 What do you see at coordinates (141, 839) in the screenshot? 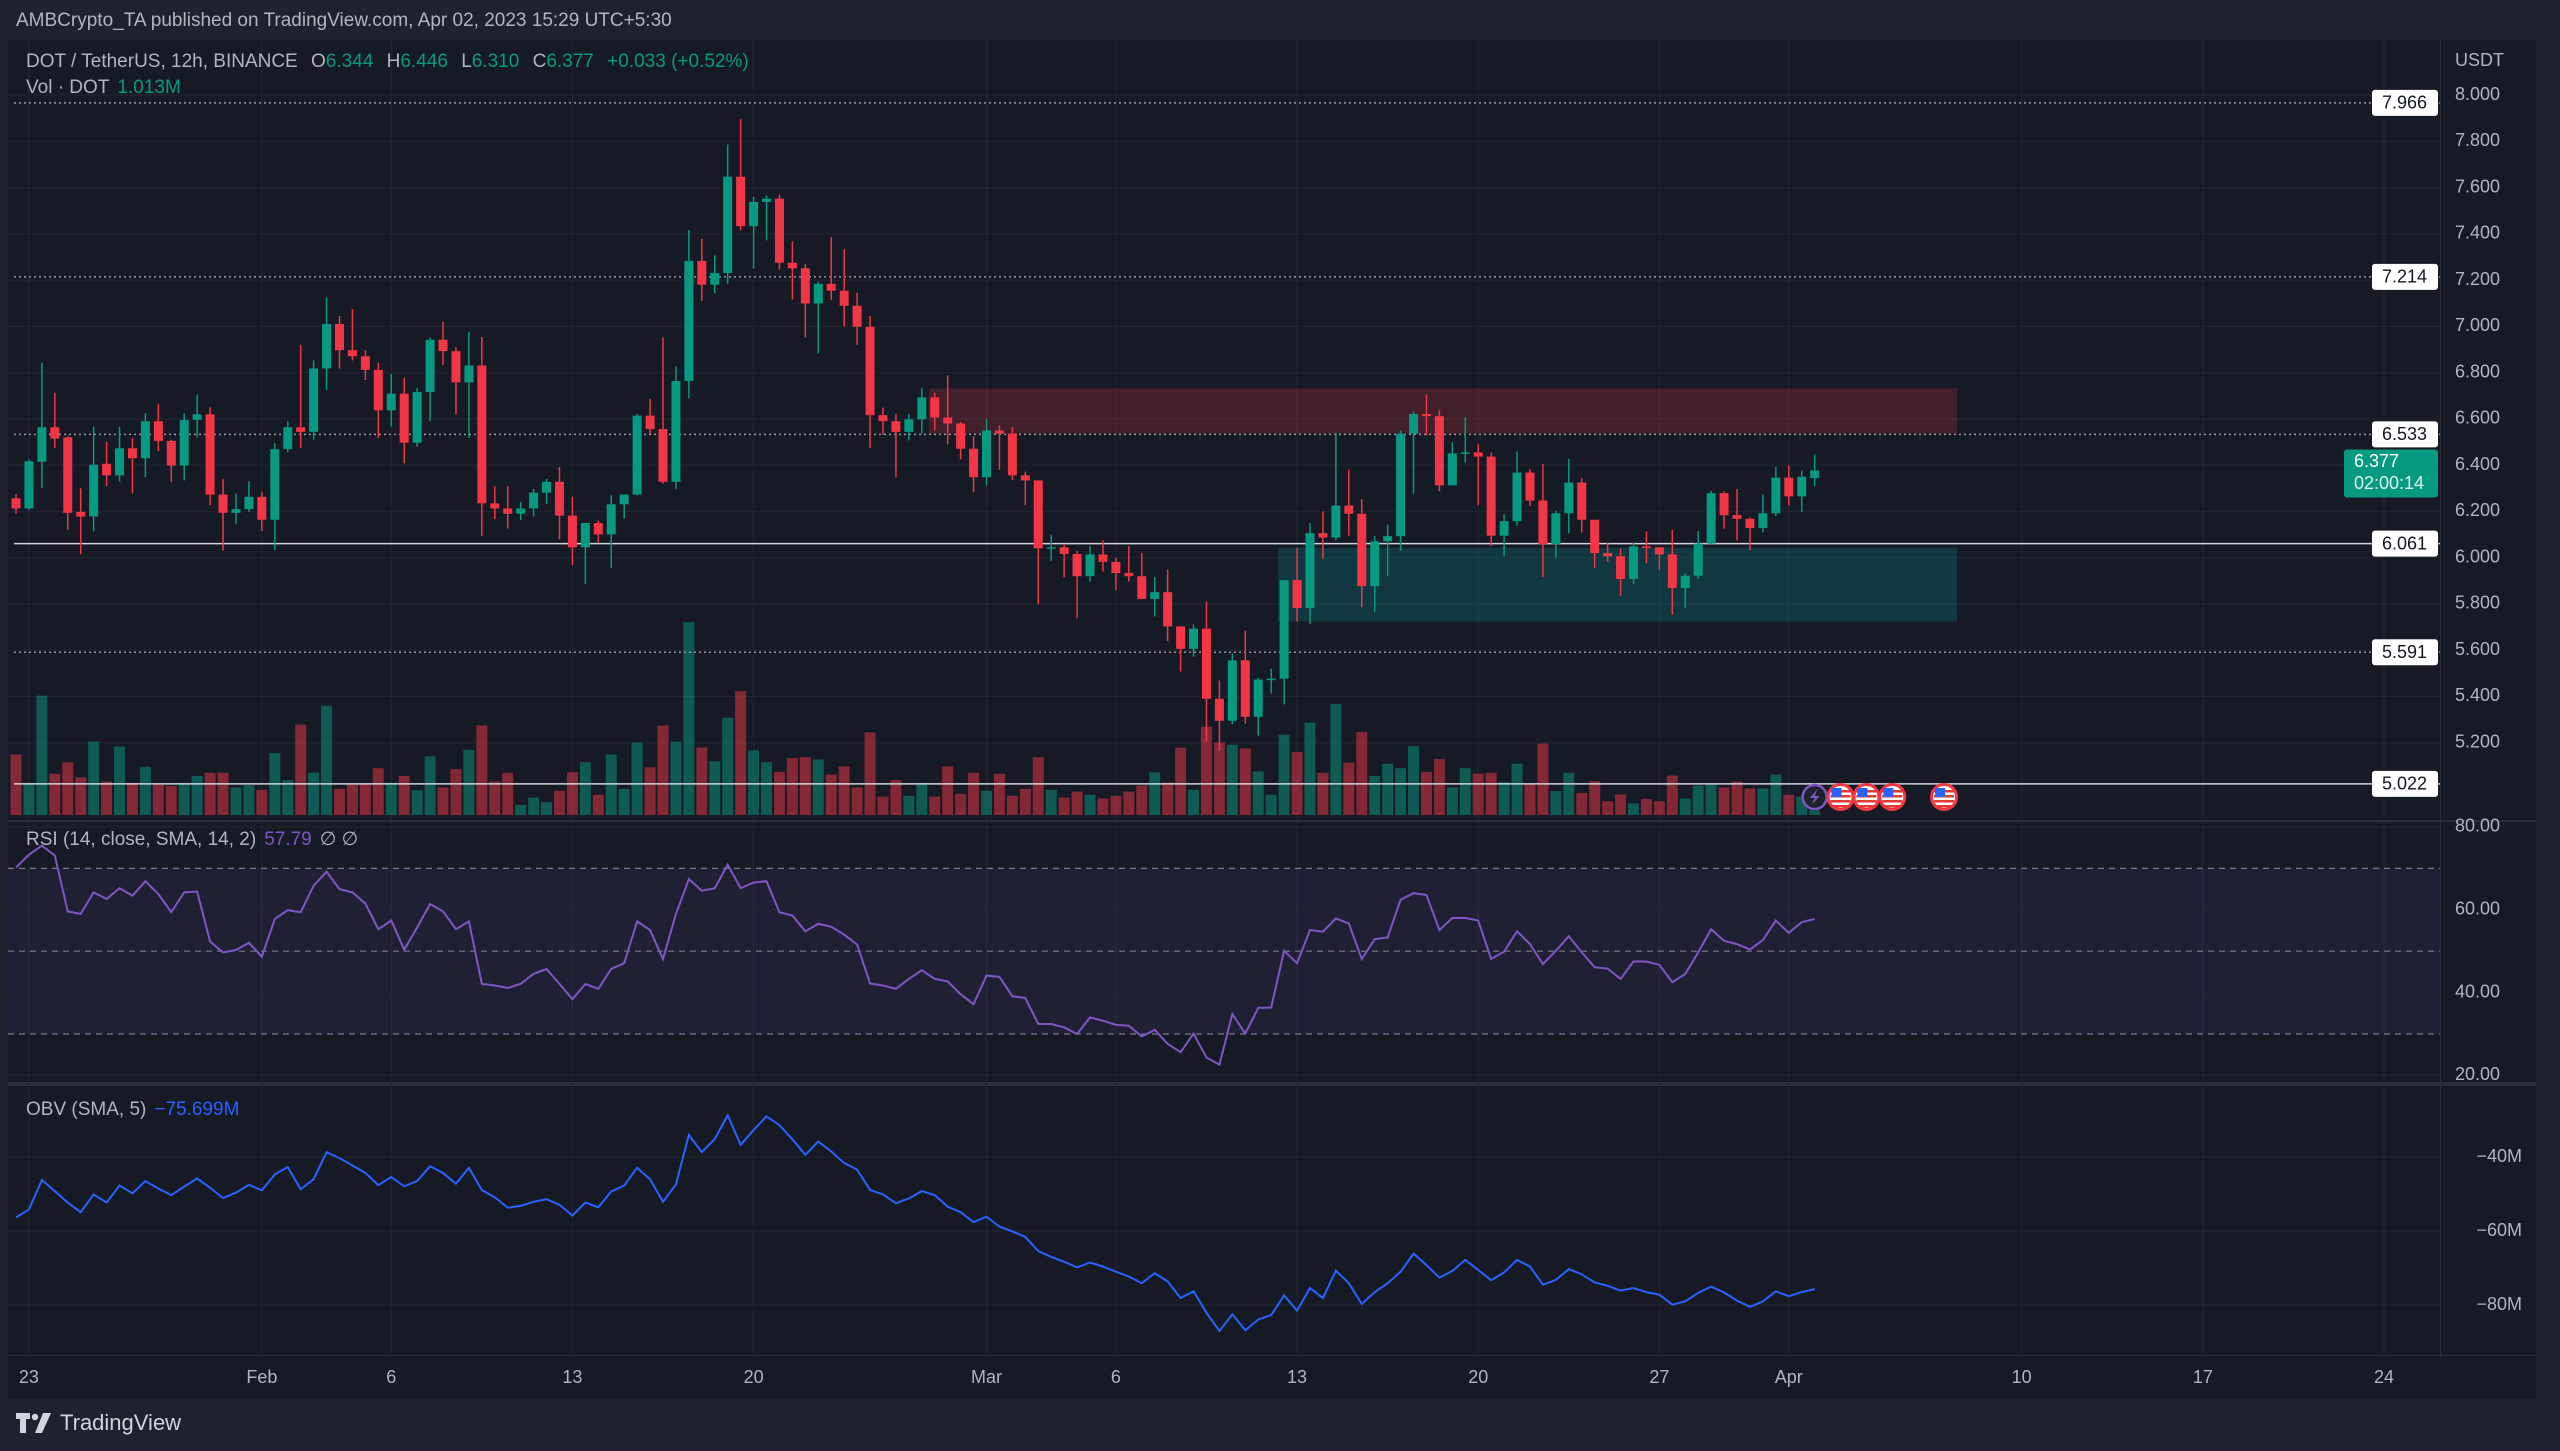
I see `rsi-label: RSI (14, close, SMA, 14, 2)` at bounding box center [141, 839].